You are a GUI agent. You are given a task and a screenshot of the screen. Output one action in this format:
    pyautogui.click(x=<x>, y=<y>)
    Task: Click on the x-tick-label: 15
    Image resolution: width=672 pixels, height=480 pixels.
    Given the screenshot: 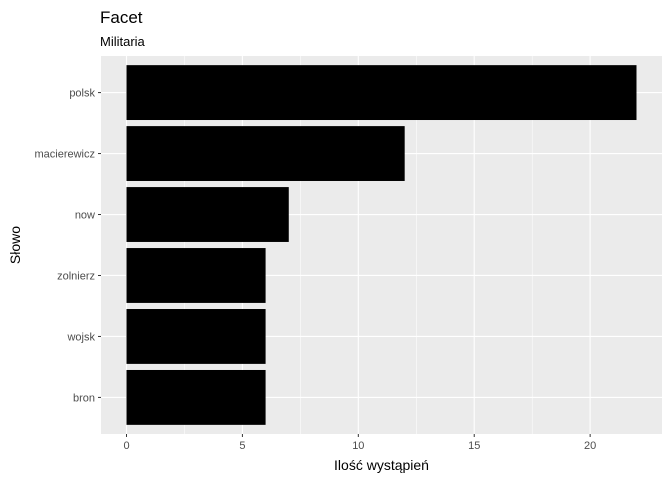 What is the action you would take?
    pyautogui.click(x=474, y=446)
    